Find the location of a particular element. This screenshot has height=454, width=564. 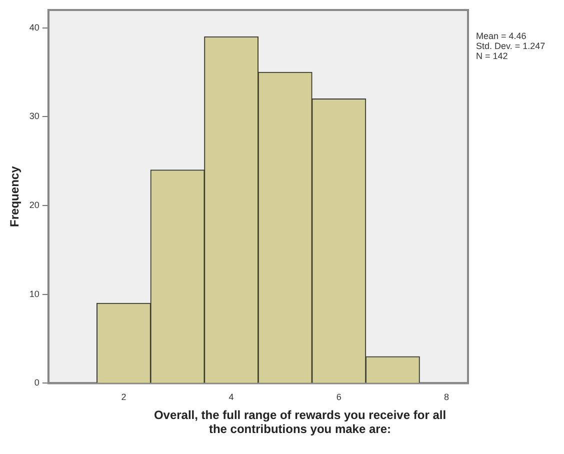

text: Std. Dev. = 1.247 is located at coordinates (511, 45).